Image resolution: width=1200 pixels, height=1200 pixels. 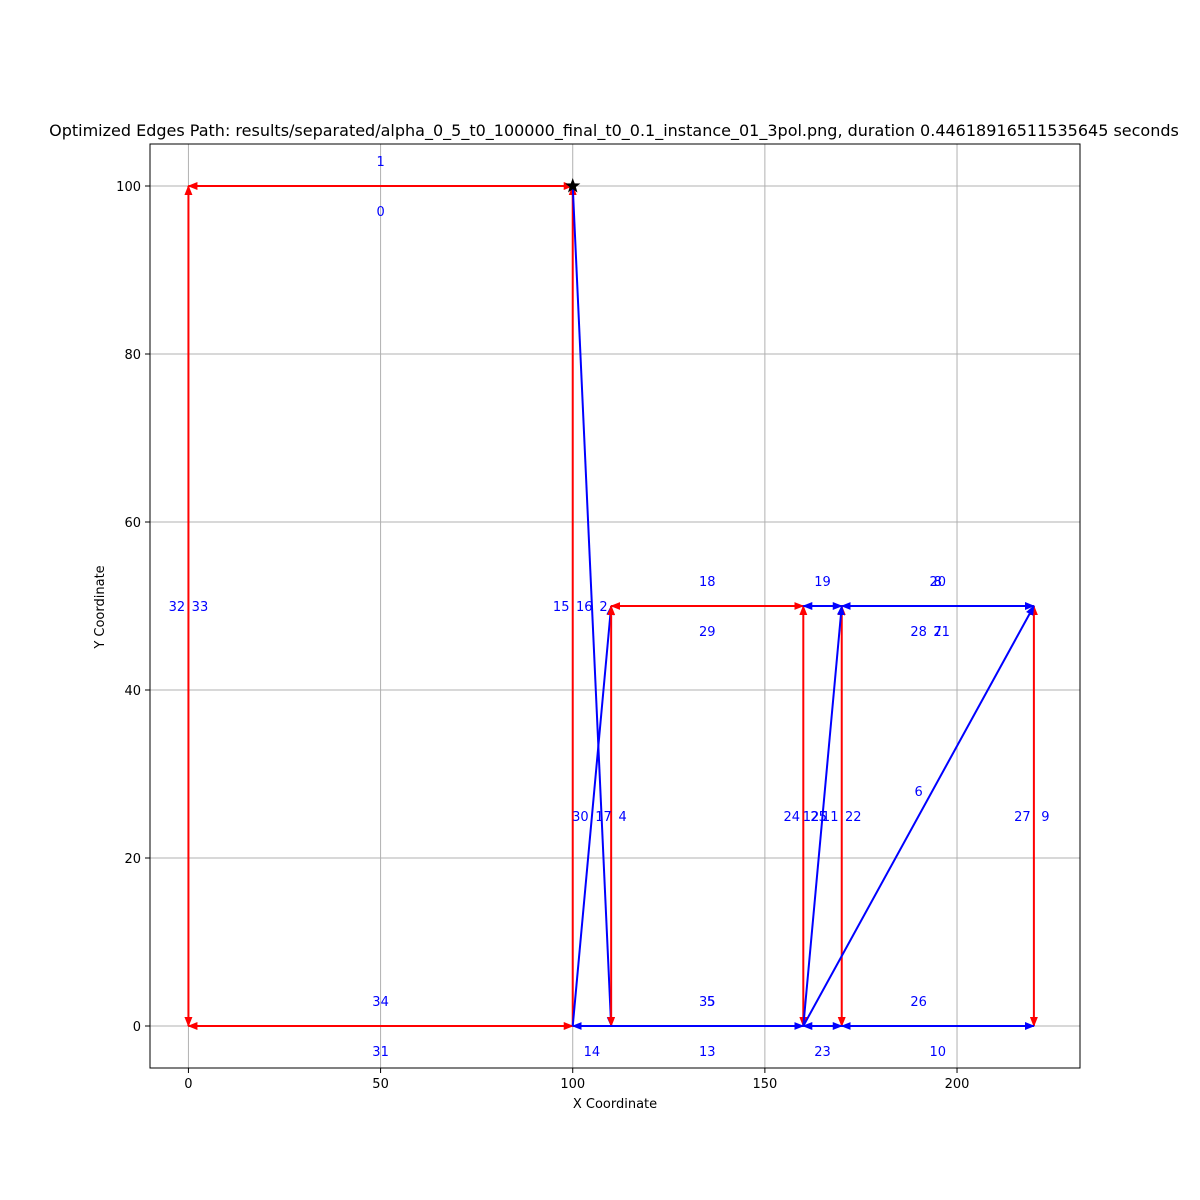 What do you see at coordinates (188, 1084) in the screenshot?
I see `x-tick-label: 0` at bounding box center [188, 1084].